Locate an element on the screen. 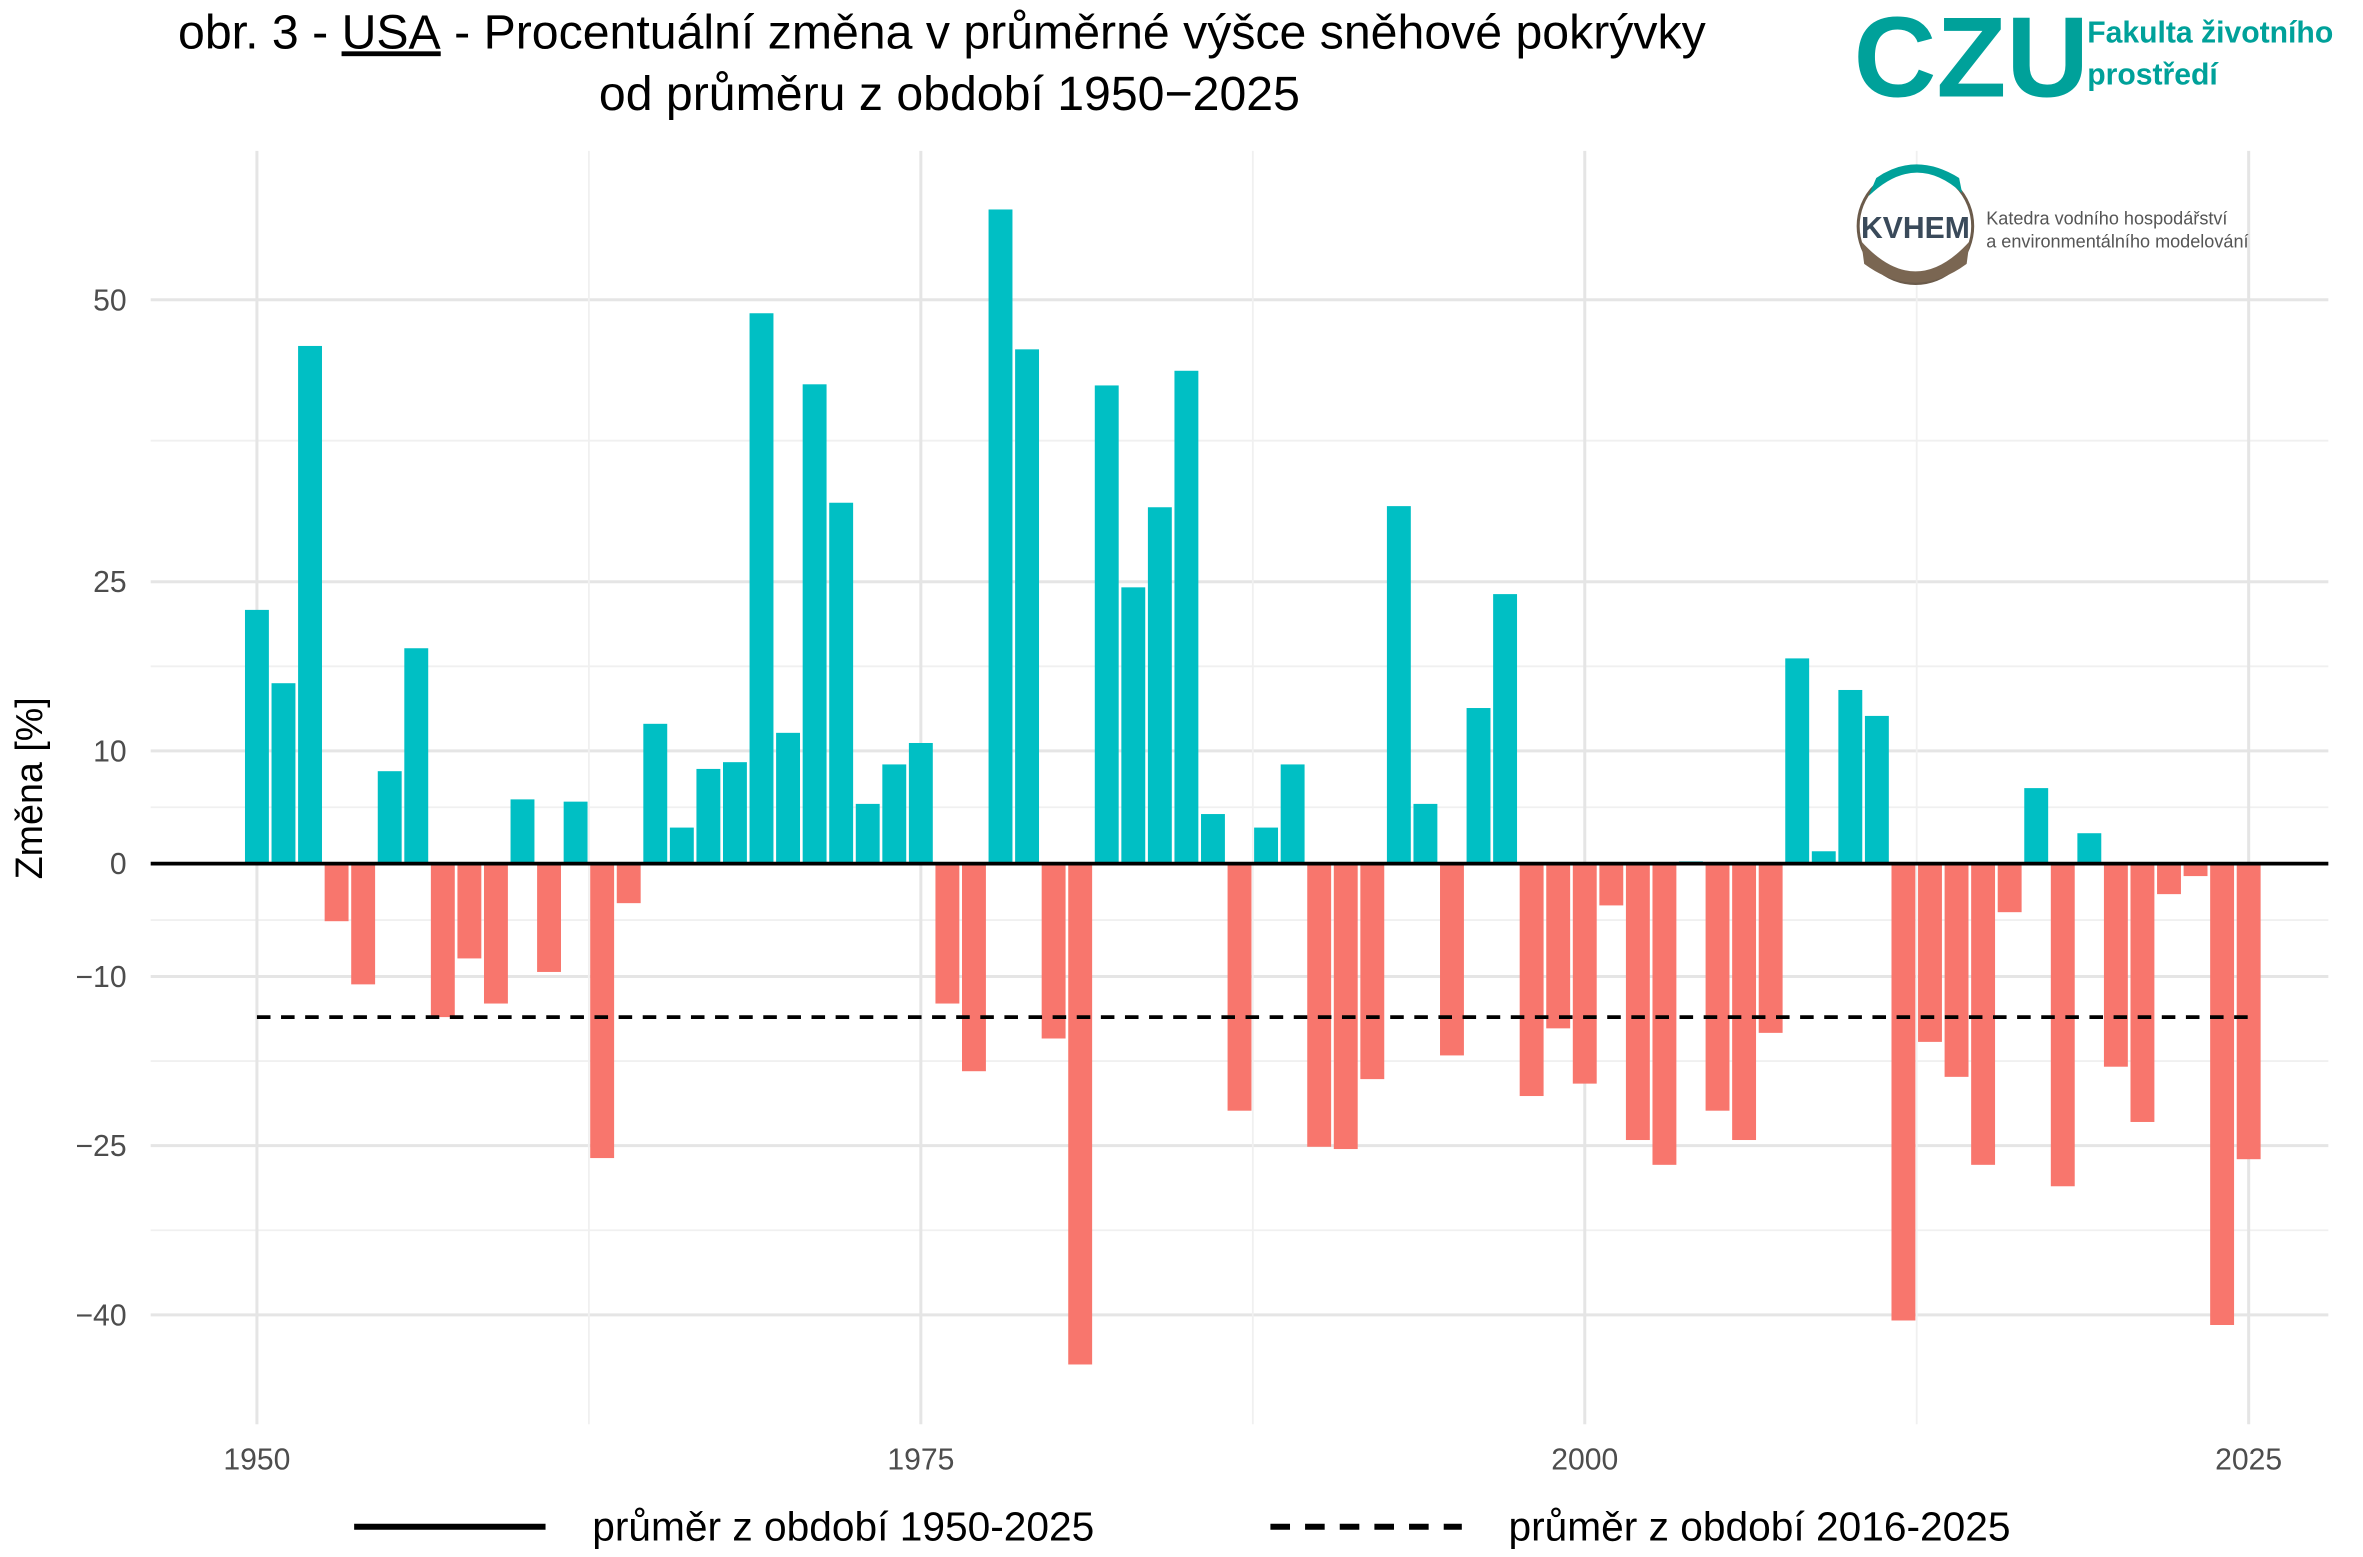 The width and height of the screenshot is (2363, 1557). y-tick-label: −10 is located at coordinates (100, 977).